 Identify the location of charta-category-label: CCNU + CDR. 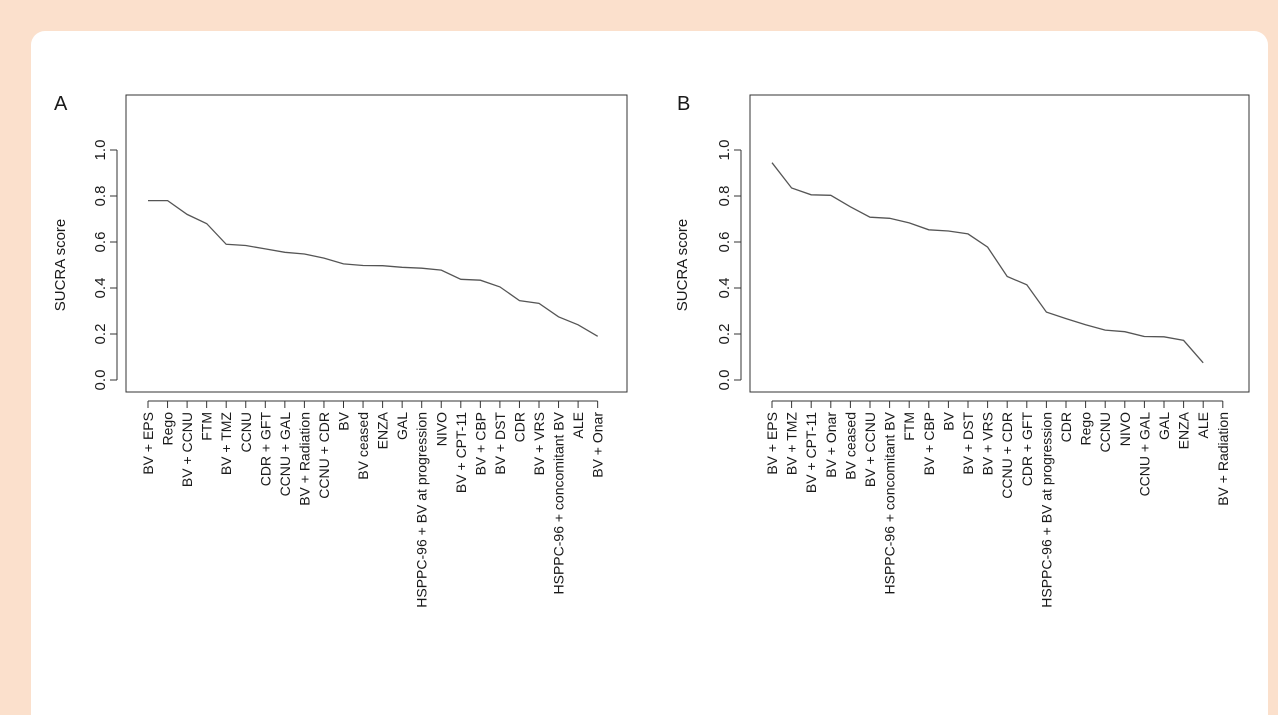
(324, 455).